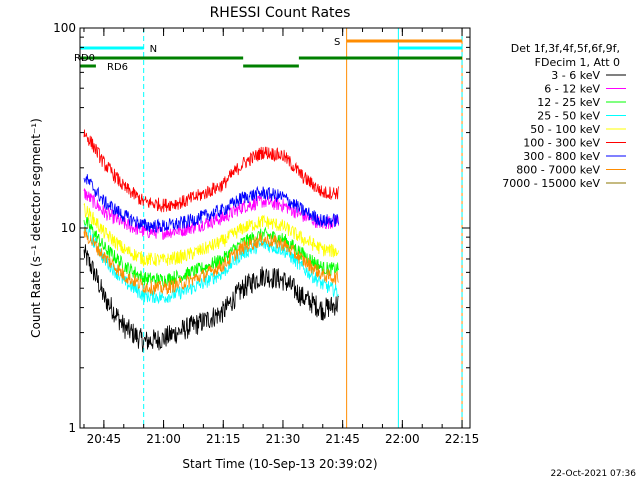  I want to click on legend-label: 800 - 7000 keV, so click(558, 170).